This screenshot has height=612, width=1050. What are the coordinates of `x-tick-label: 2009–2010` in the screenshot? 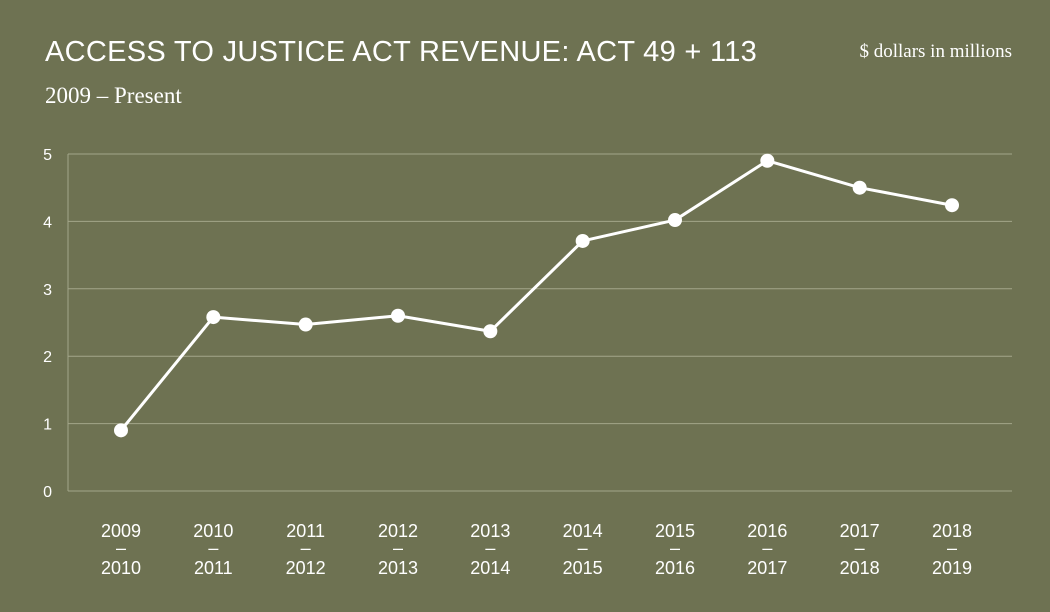 It's located at (121, 549).